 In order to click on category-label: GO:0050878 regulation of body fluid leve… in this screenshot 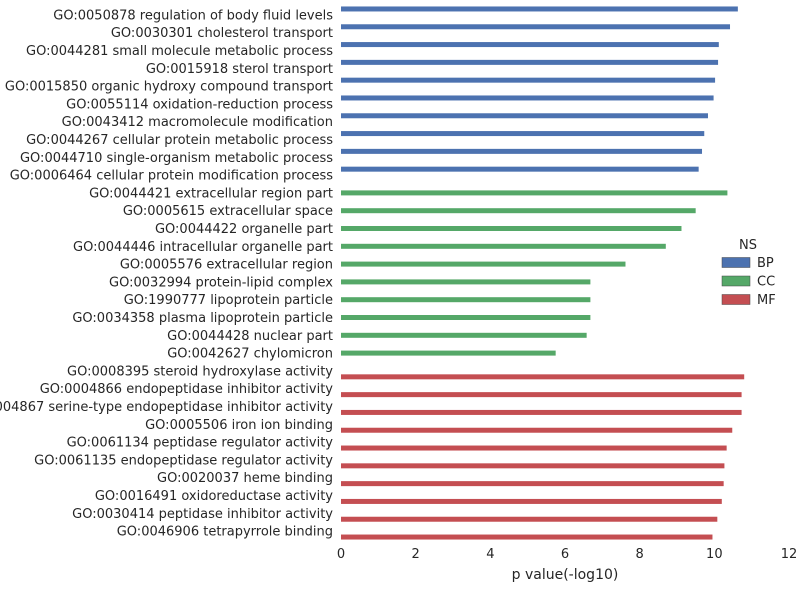, I will do `click(193, 15)`.